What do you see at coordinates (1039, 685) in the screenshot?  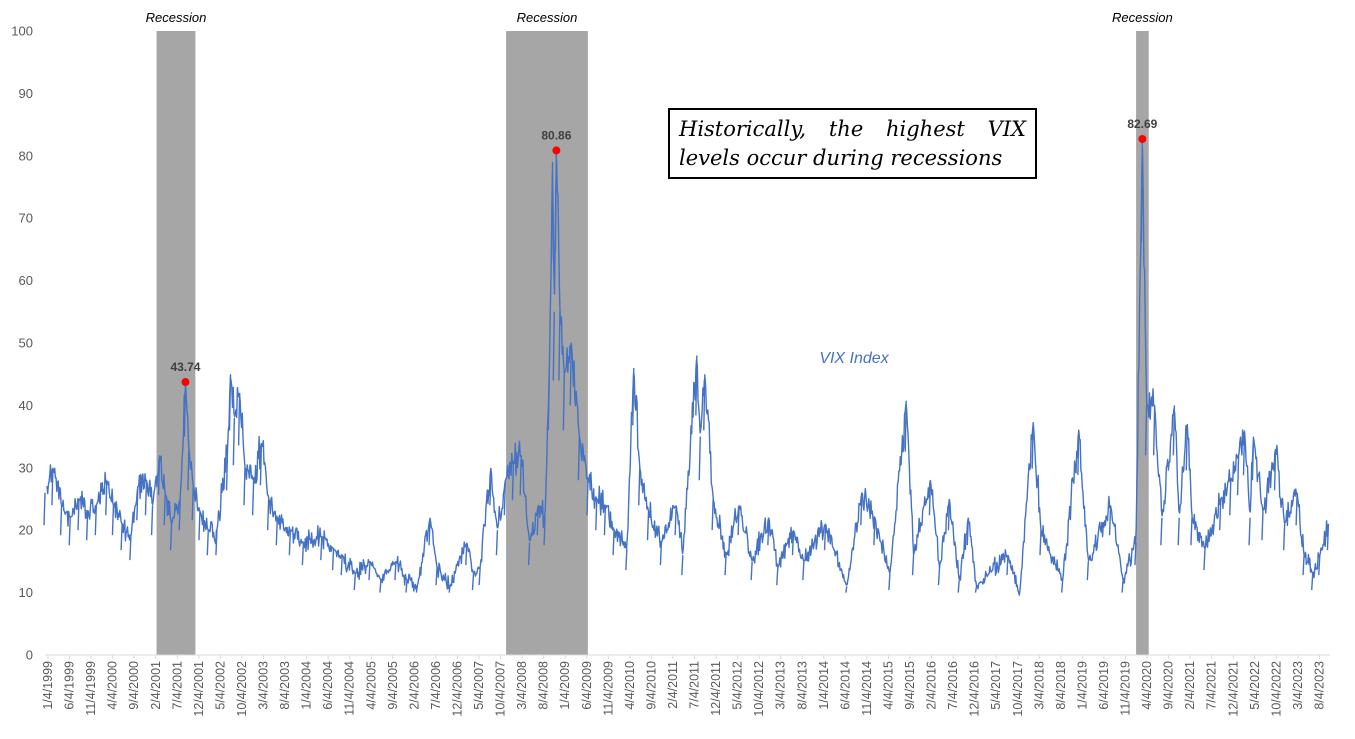 I see `x-tick-label: 3/4/2018` at bounding box center [1039, 685].